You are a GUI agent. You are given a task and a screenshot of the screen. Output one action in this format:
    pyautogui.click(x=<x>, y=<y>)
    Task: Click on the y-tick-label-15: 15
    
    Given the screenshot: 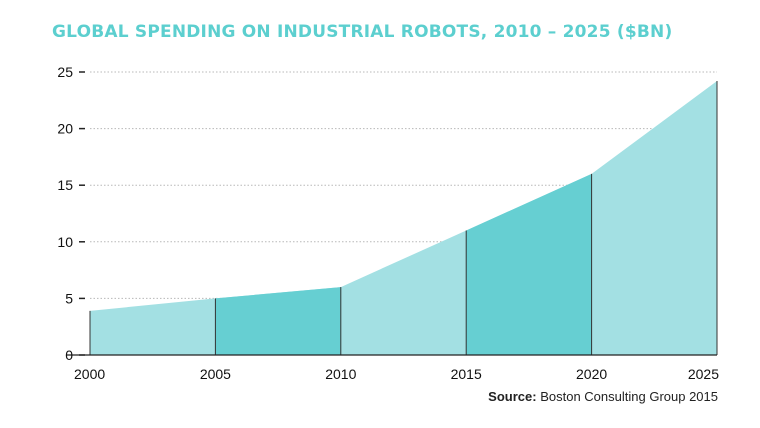 What is the action you would take?
    pyautogui.click(x=65, y=185)
    